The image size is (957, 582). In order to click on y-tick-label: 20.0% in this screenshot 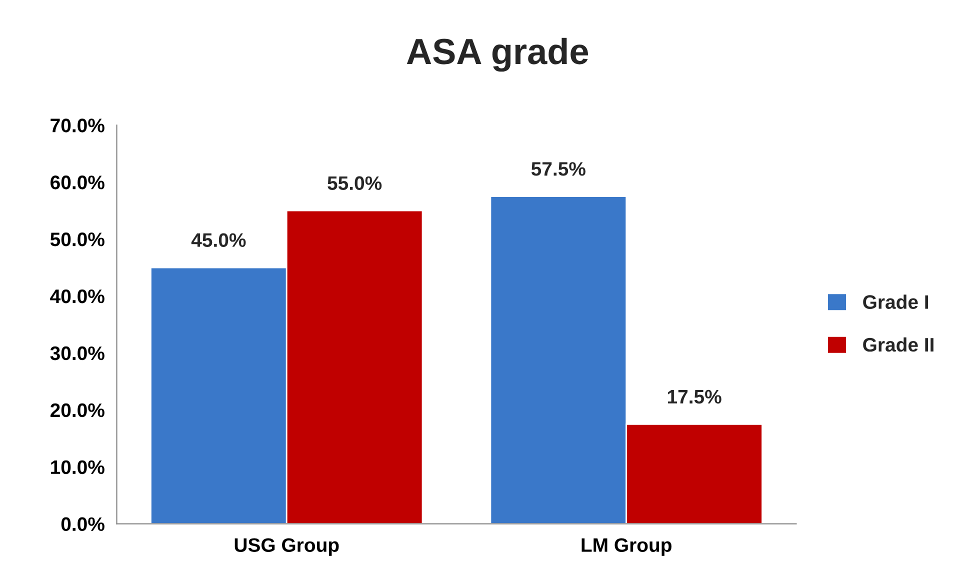, I will do `click(77, 410)`.